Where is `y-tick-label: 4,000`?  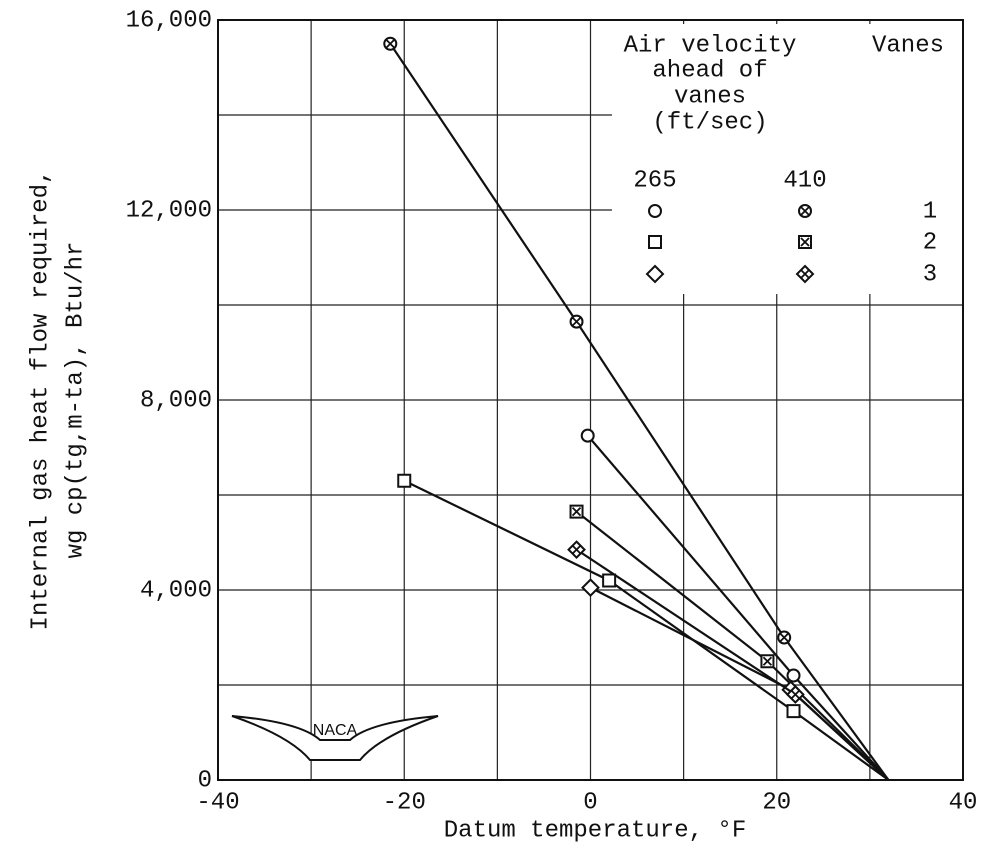
y-tick-label: 4,000 is located at coordinates (176, 590).